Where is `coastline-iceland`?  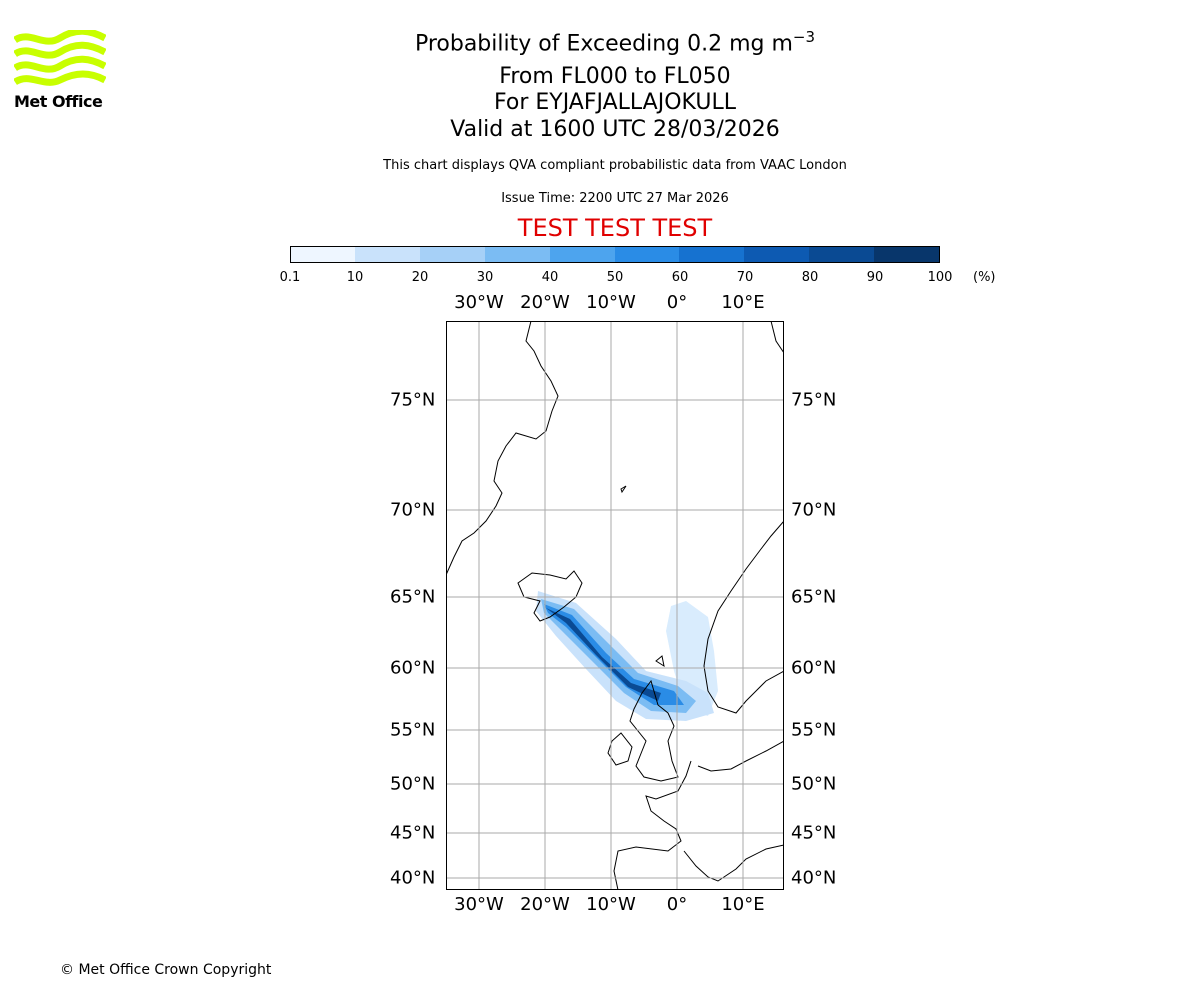 coastline-iceland is located at coordinates (550, 596).